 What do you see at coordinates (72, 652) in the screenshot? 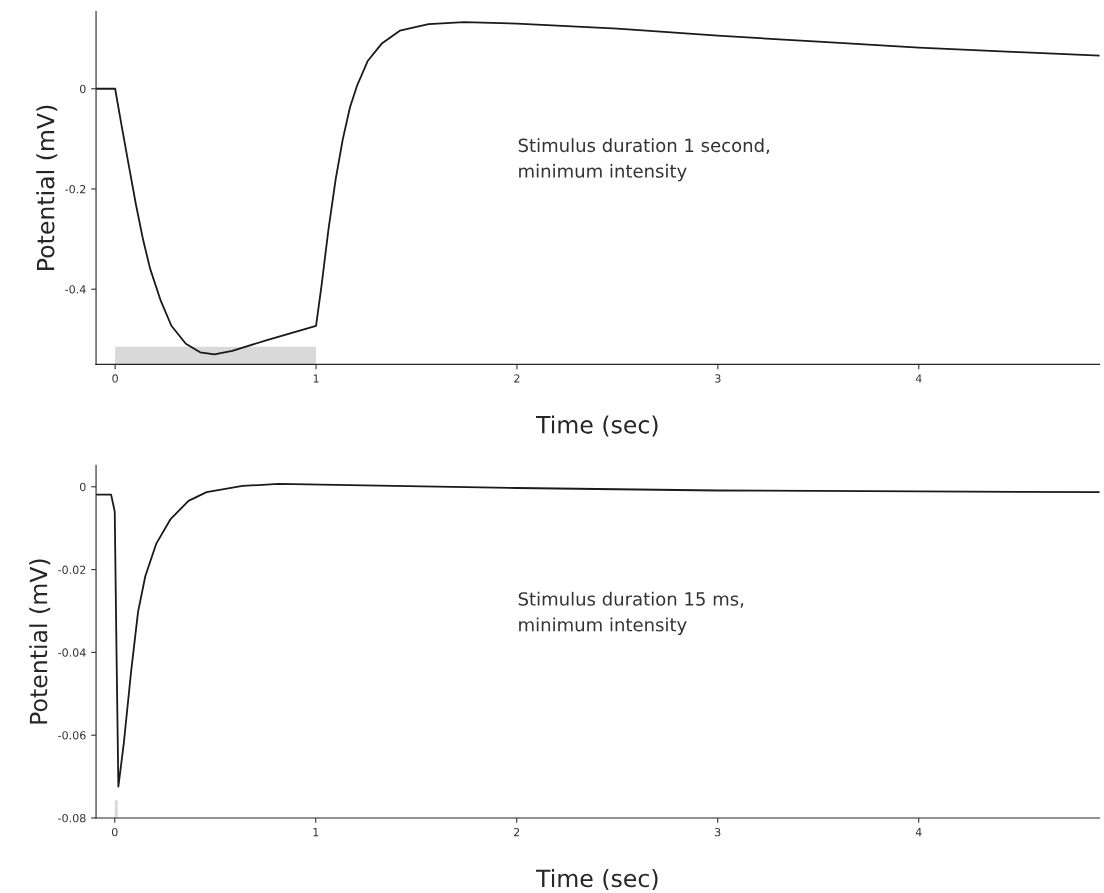
I see `y-tick-label: -0.04` at bounding box center [72, 652].